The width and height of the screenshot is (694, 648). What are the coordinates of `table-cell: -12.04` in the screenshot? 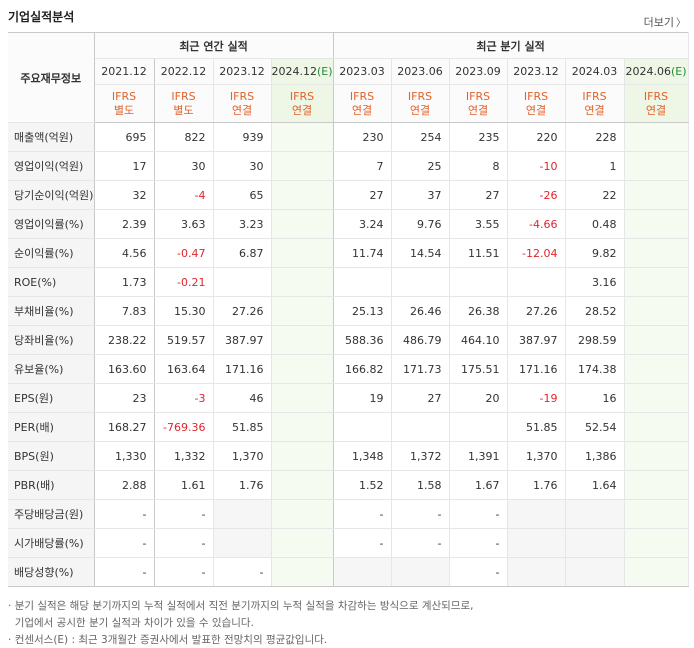 It's located at (536, 253).